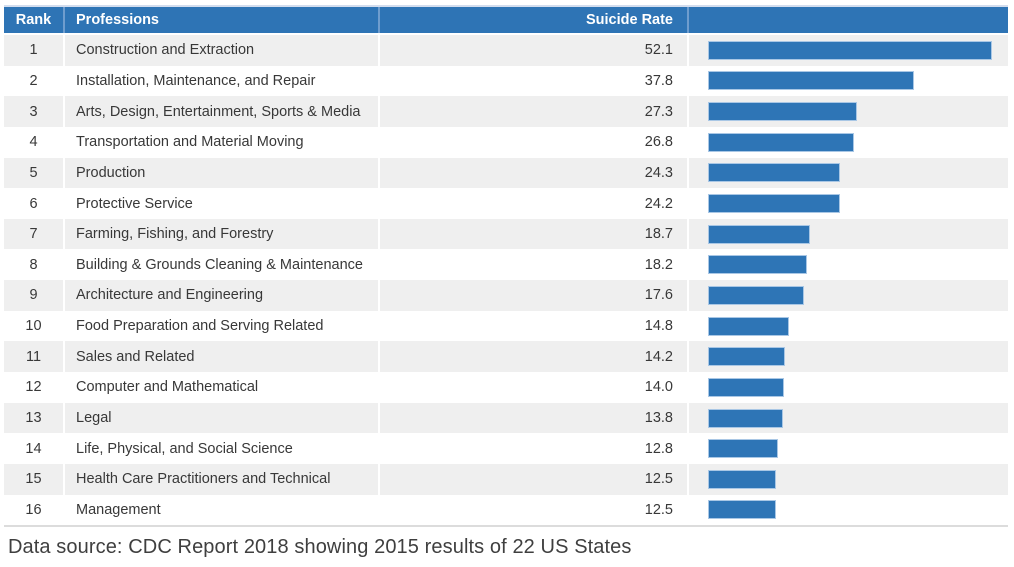  What do you see at coordinates (221, 20) in the screenshot?
I see `header-professions: Professions` at bounding box center [221, 20].